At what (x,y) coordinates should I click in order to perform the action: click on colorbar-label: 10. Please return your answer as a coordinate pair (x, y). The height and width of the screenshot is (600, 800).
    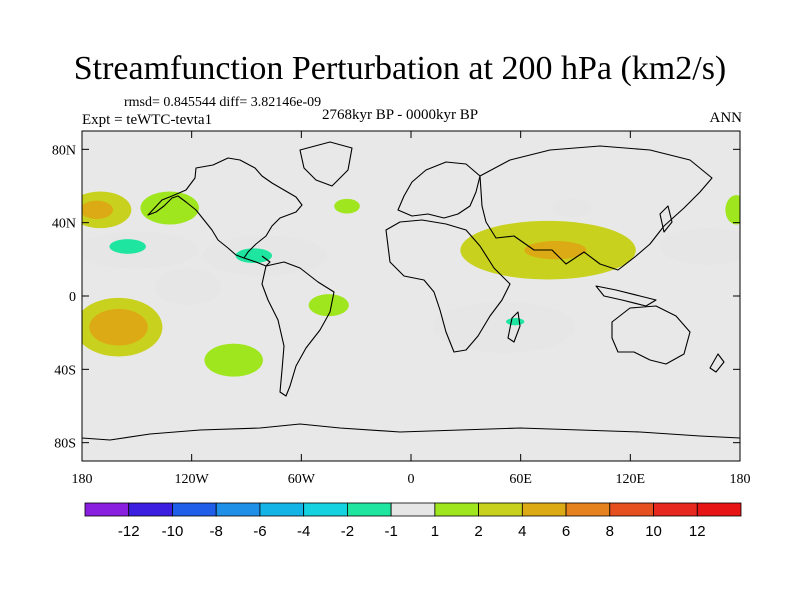
    Looking at the image, I should click on (653, 531).